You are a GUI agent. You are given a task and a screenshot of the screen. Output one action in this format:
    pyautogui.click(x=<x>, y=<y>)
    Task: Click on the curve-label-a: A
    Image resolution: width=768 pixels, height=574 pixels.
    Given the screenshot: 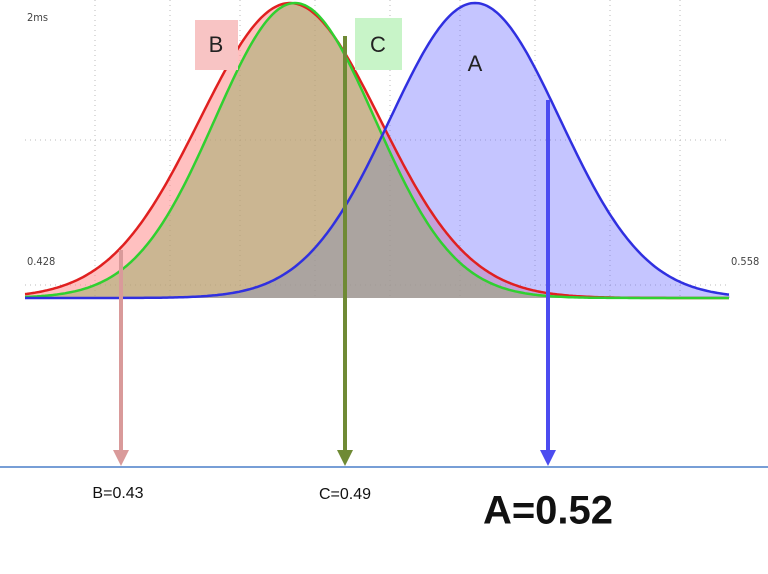 What is the action you would take?
    pyautogui.click(x=475, y=63)
    